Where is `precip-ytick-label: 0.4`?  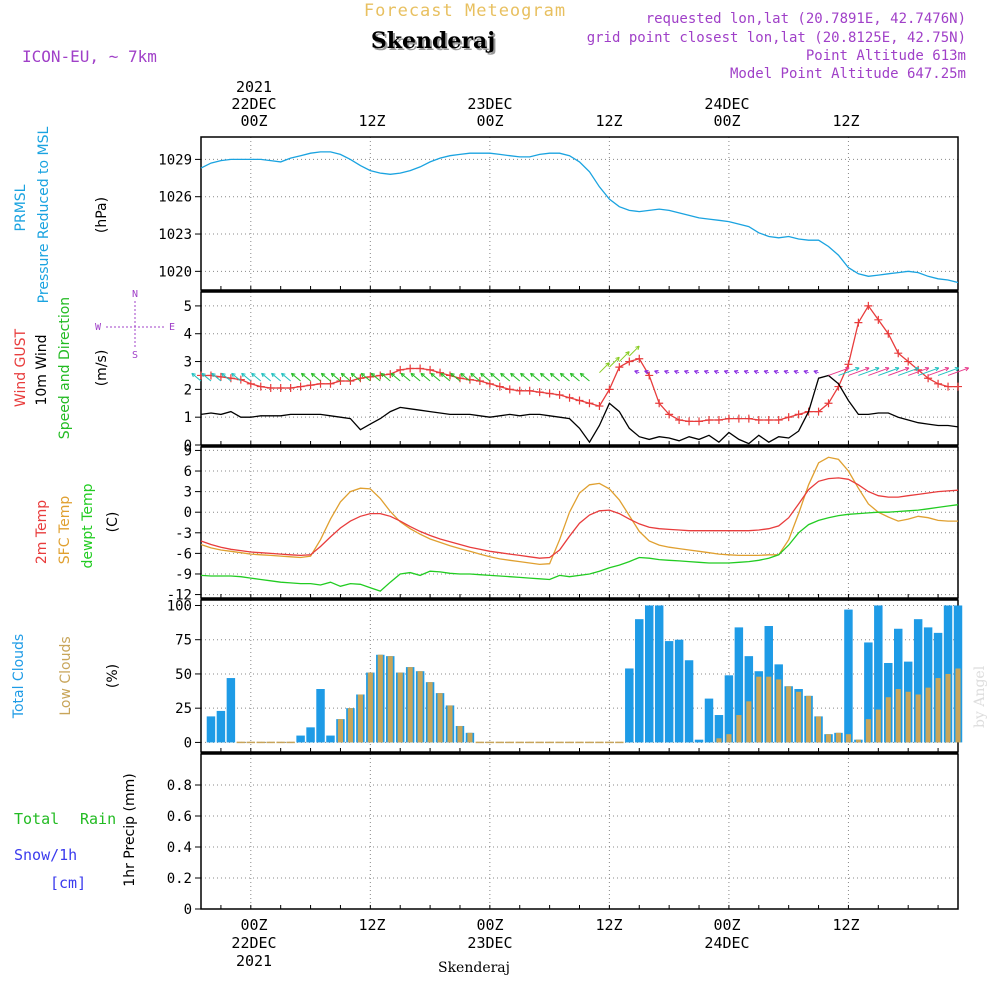
precip-ytick-label: 0.4 is located at coordinates (179, 848).